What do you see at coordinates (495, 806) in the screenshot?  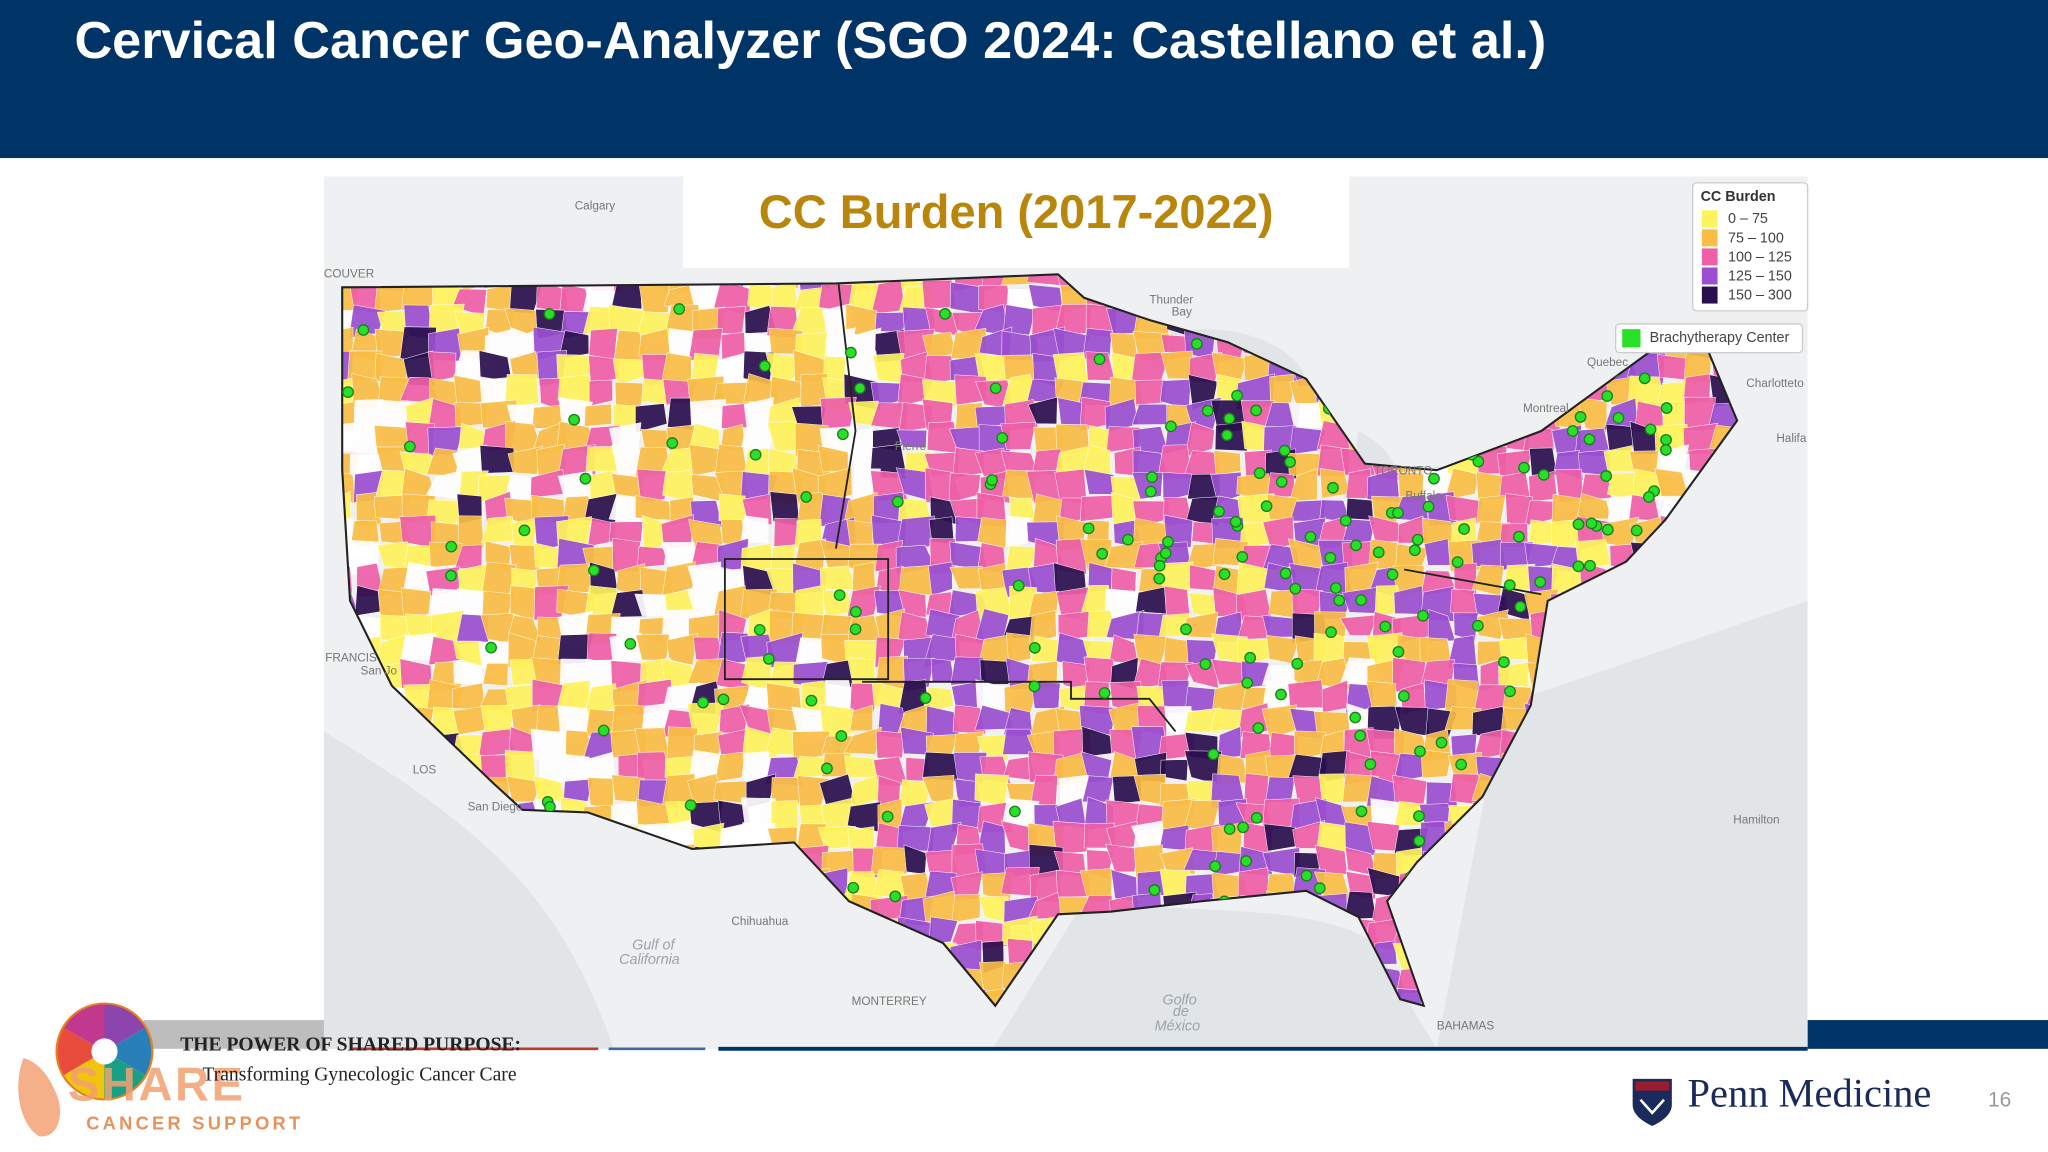 I see `place-label: San Diego` at bounding box center [495, 806].